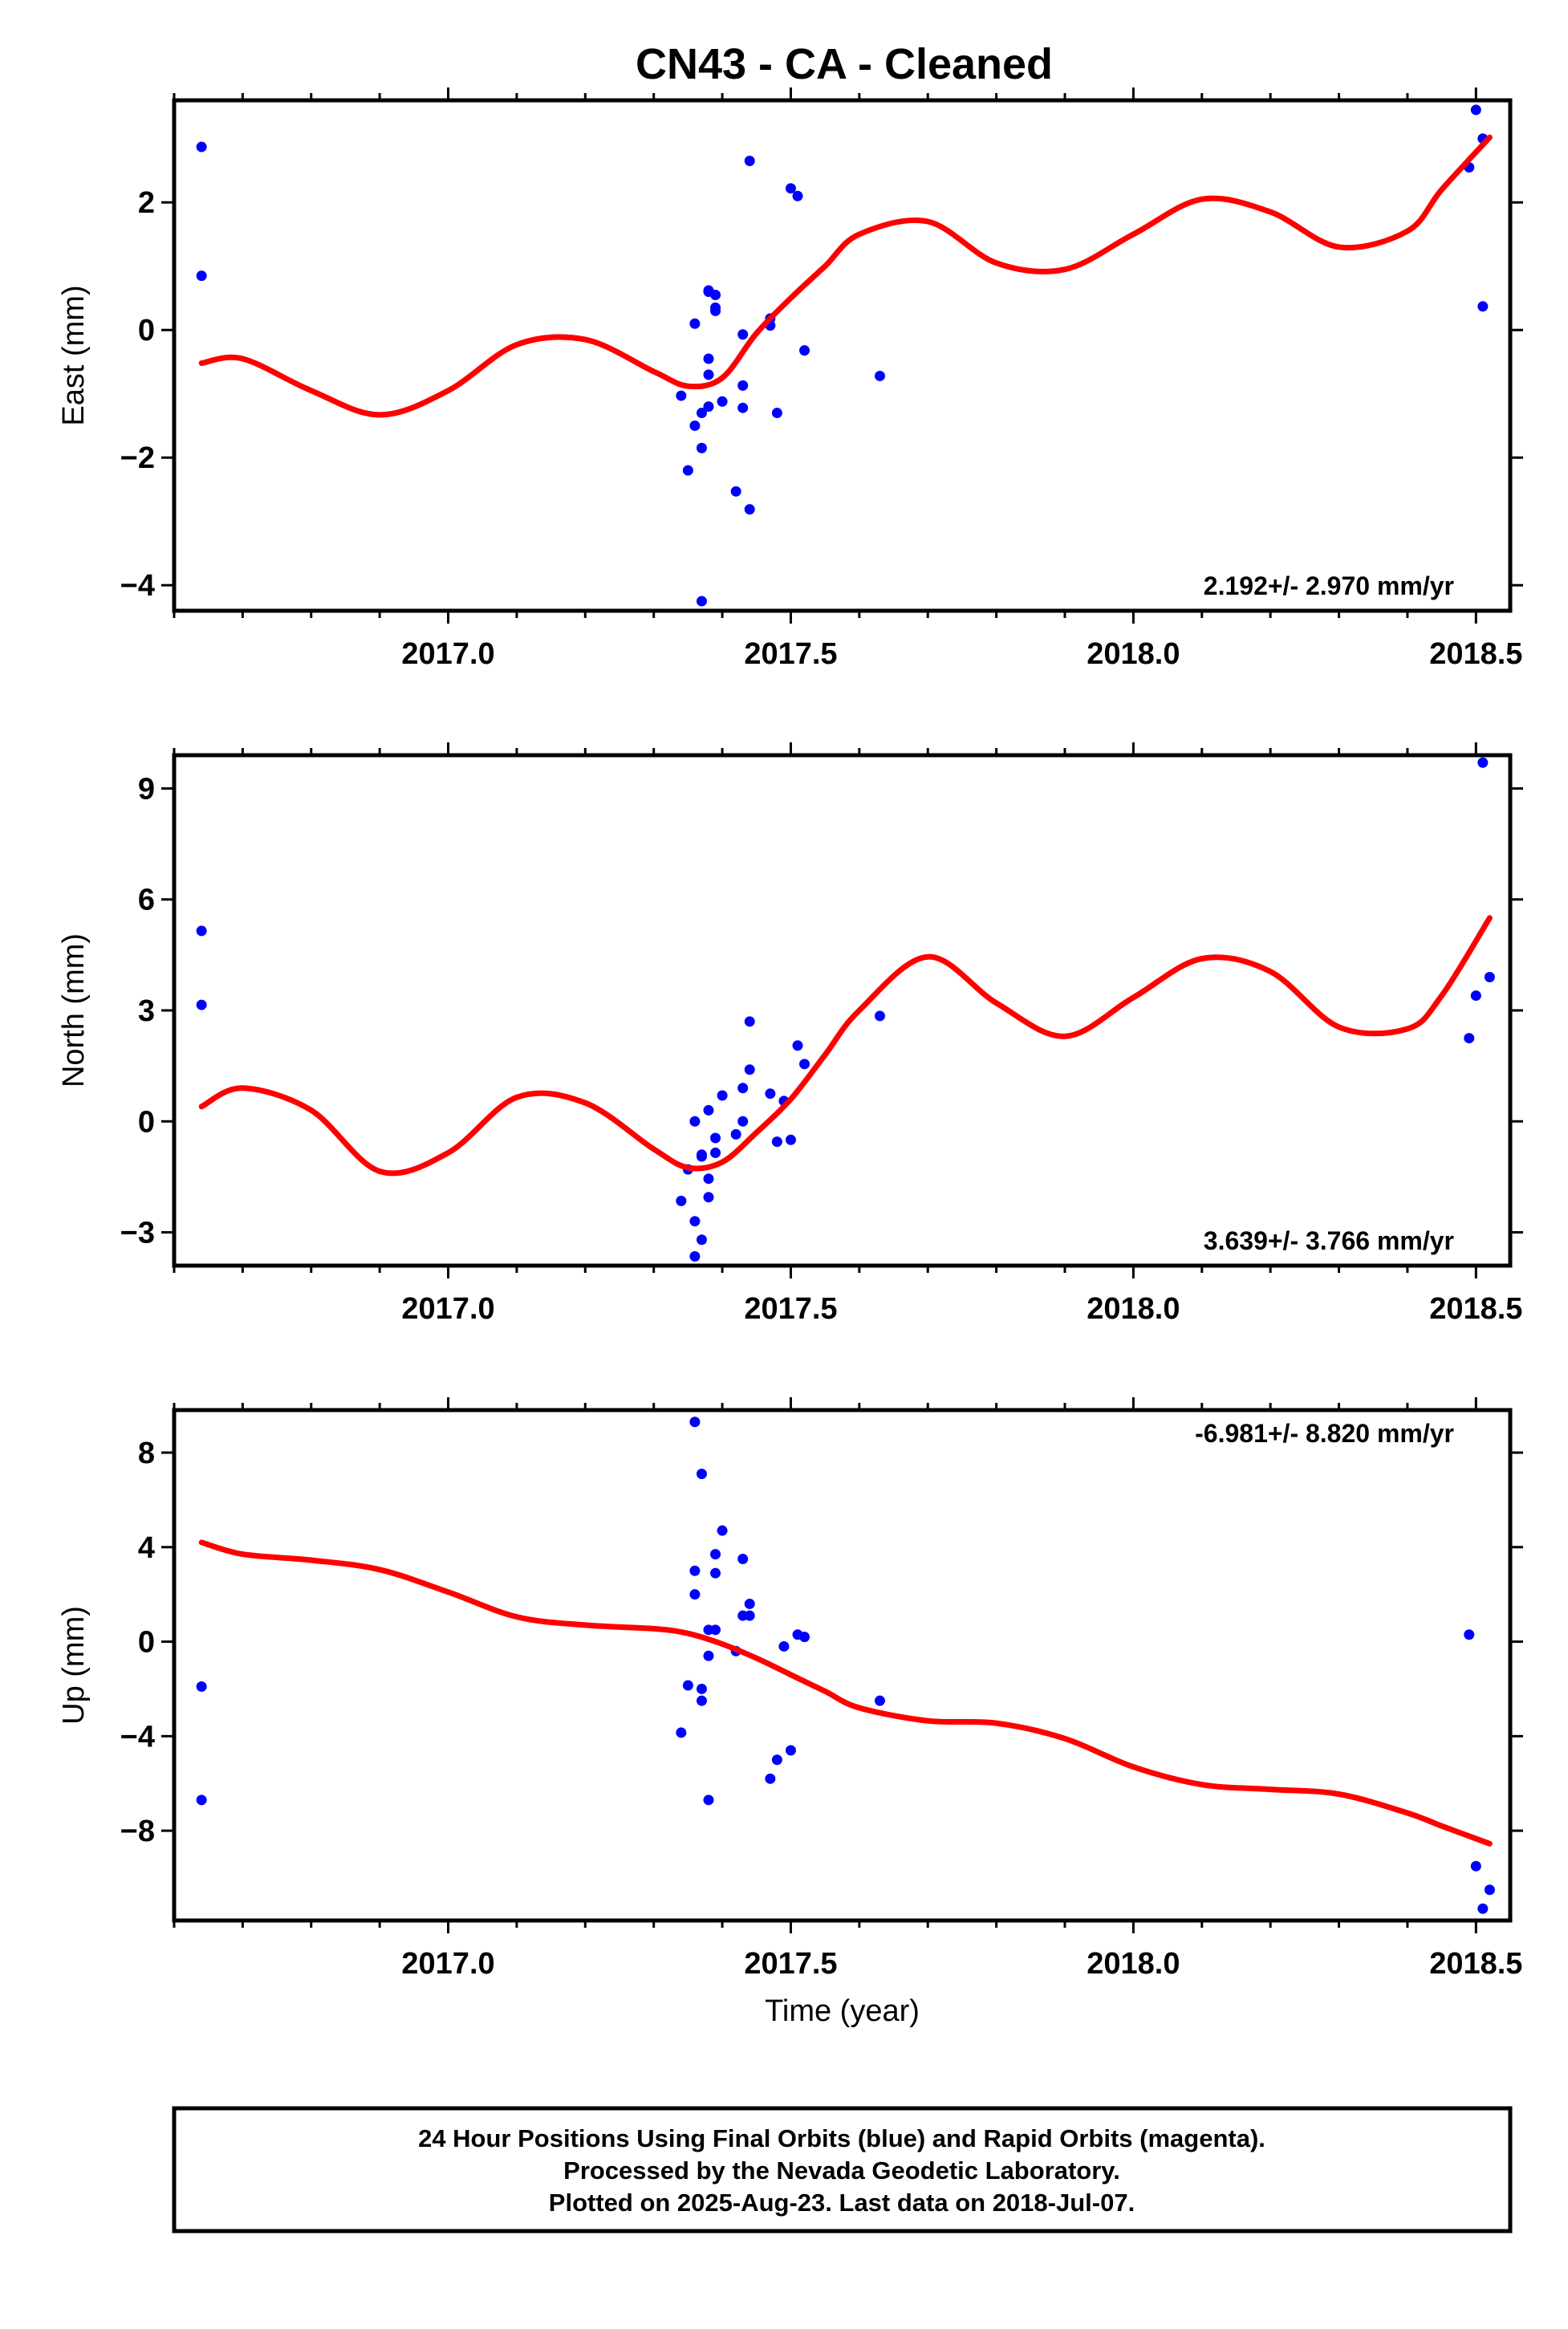 This screenshot has width=1568, height=2329. I want to click on x-axis-label: Time (year), so click(842, 2011).